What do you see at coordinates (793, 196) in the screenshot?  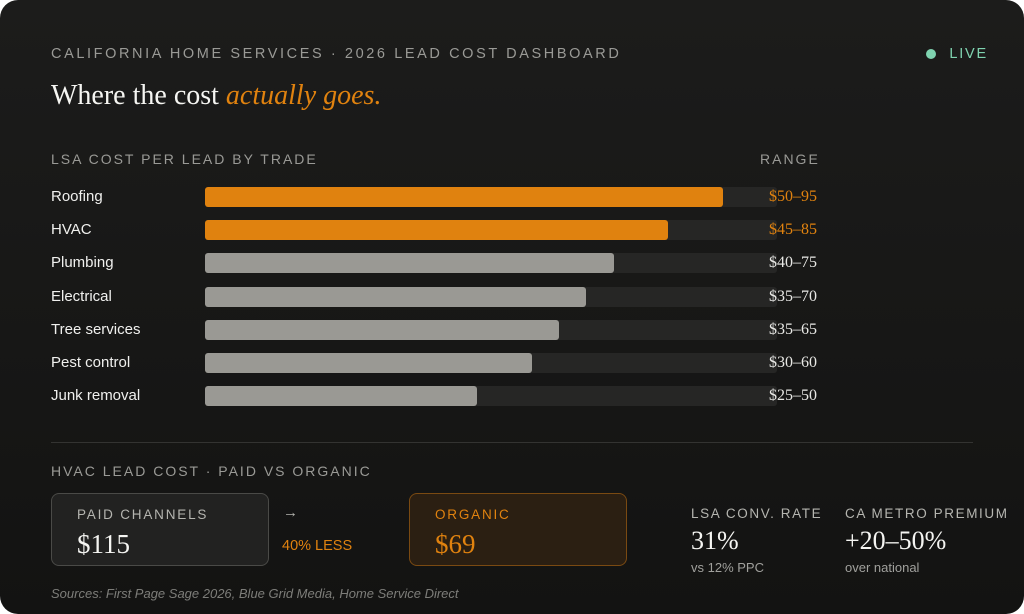 I see `range-label: $50–95` at bounding box center [793, 196].